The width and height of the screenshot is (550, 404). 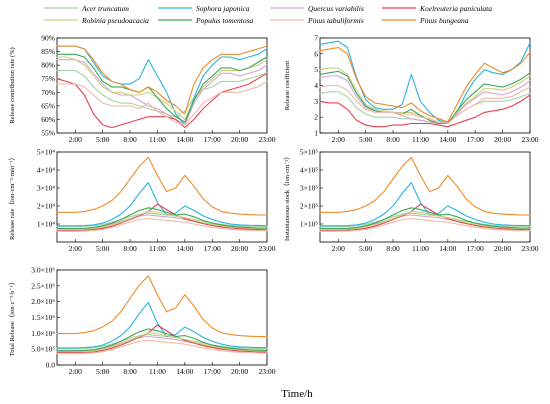 What do you see at coordinates (455, 8) in the screenshot?
I see `legend-label: Koelreuteria paniculata` at bounding box center [455, 8].